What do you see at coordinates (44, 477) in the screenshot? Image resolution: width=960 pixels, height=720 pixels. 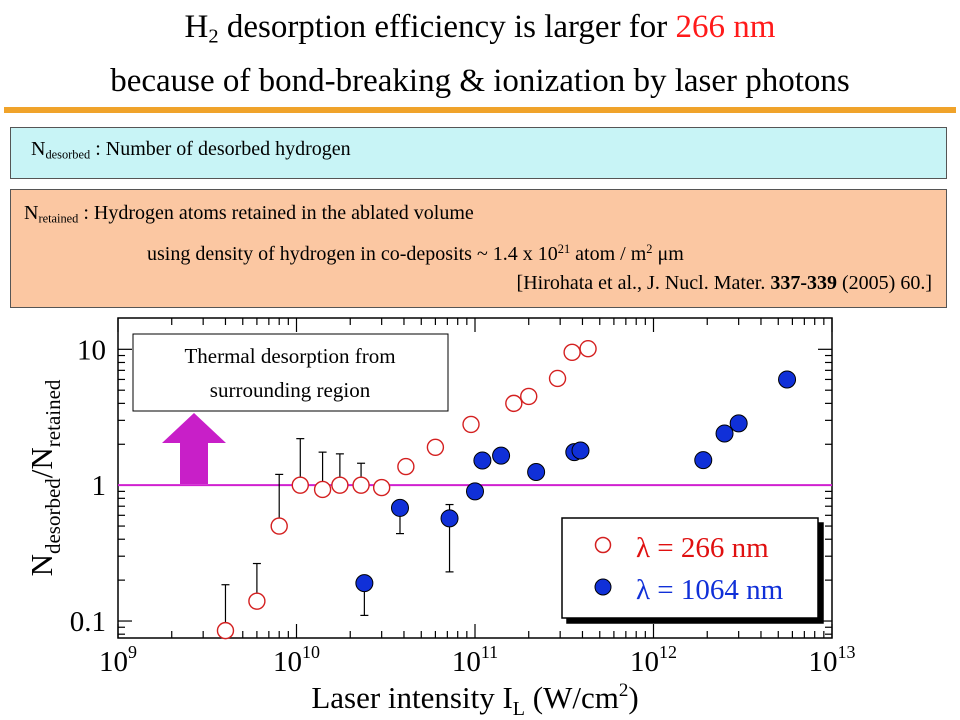 I see `y-axis-label: Ndesorbed/Nretained` at bounding box center [44, 477].